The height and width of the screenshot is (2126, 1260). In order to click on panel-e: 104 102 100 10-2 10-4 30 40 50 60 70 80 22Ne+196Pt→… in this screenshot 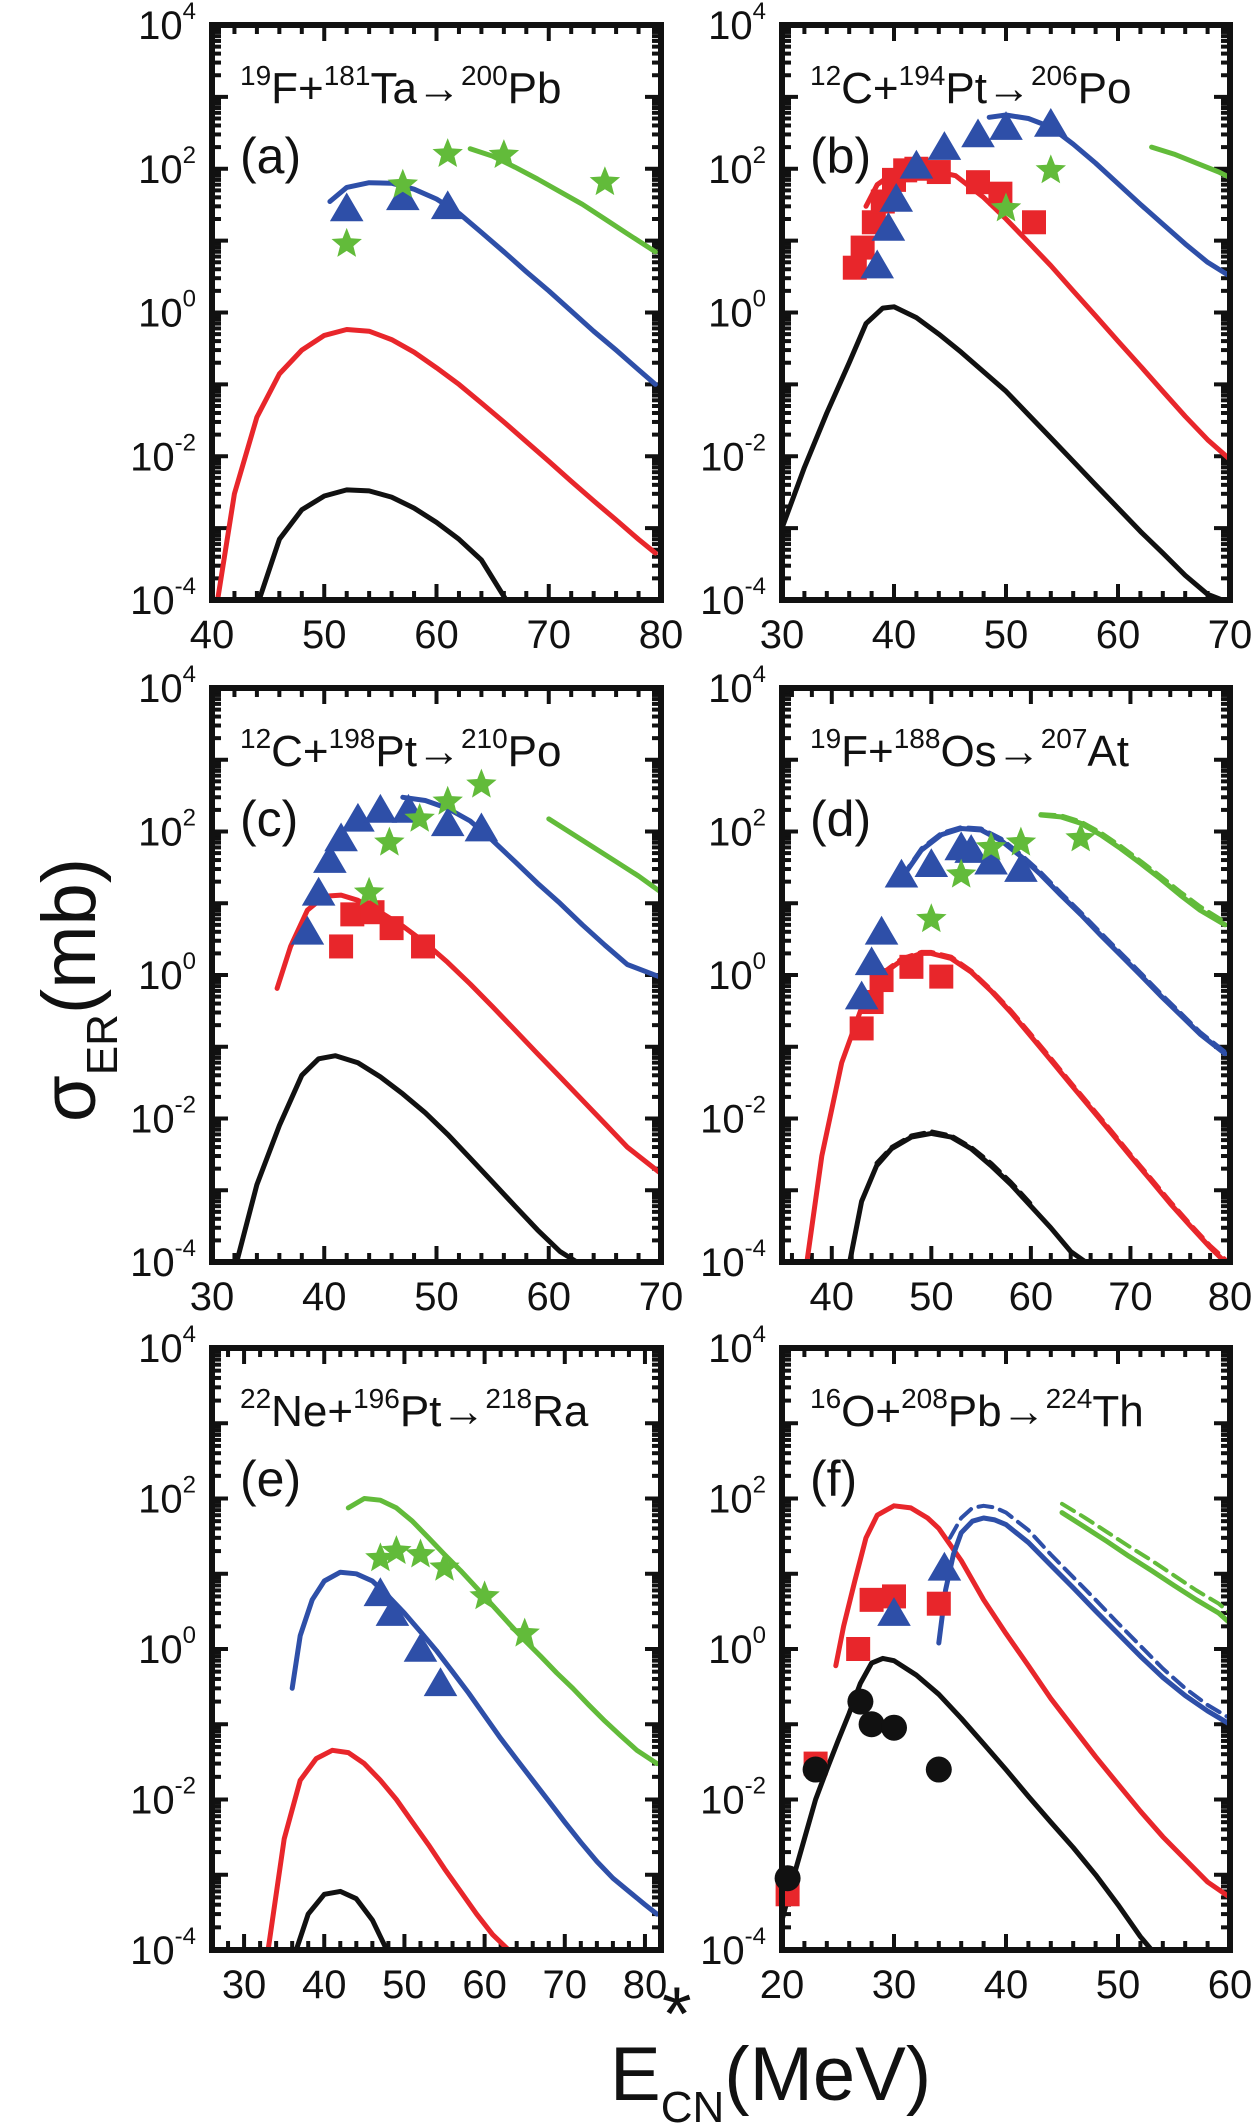, I will do `click(398, 1664)`.